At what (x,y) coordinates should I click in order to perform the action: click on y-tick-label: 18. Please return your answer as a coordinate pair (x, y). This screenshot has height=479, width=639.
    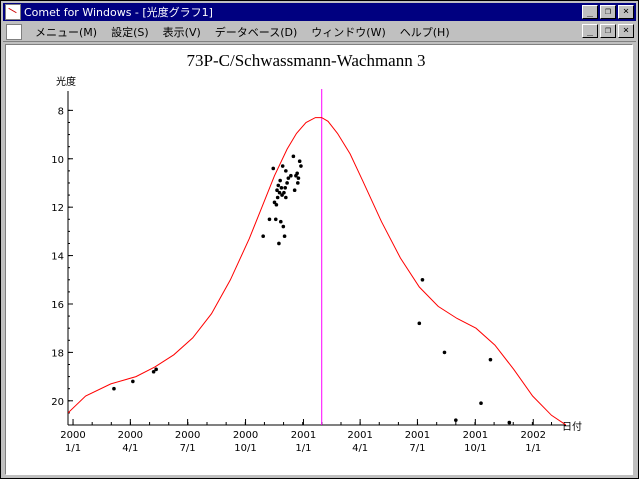
    Looking at the image, I should click on (57, 353).